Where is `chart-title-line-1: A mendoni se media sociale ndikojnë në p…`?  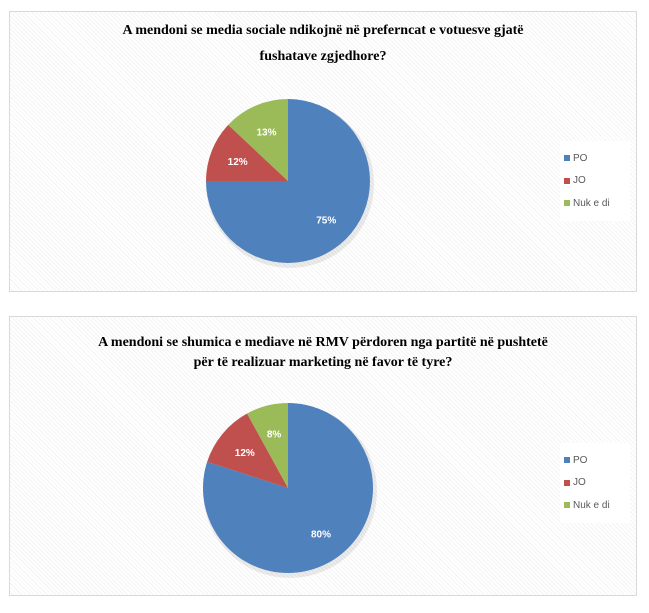
chart-title-line-1: A mendoni se media sociale ndikojnë në p… is located at coordinates (323, 30).